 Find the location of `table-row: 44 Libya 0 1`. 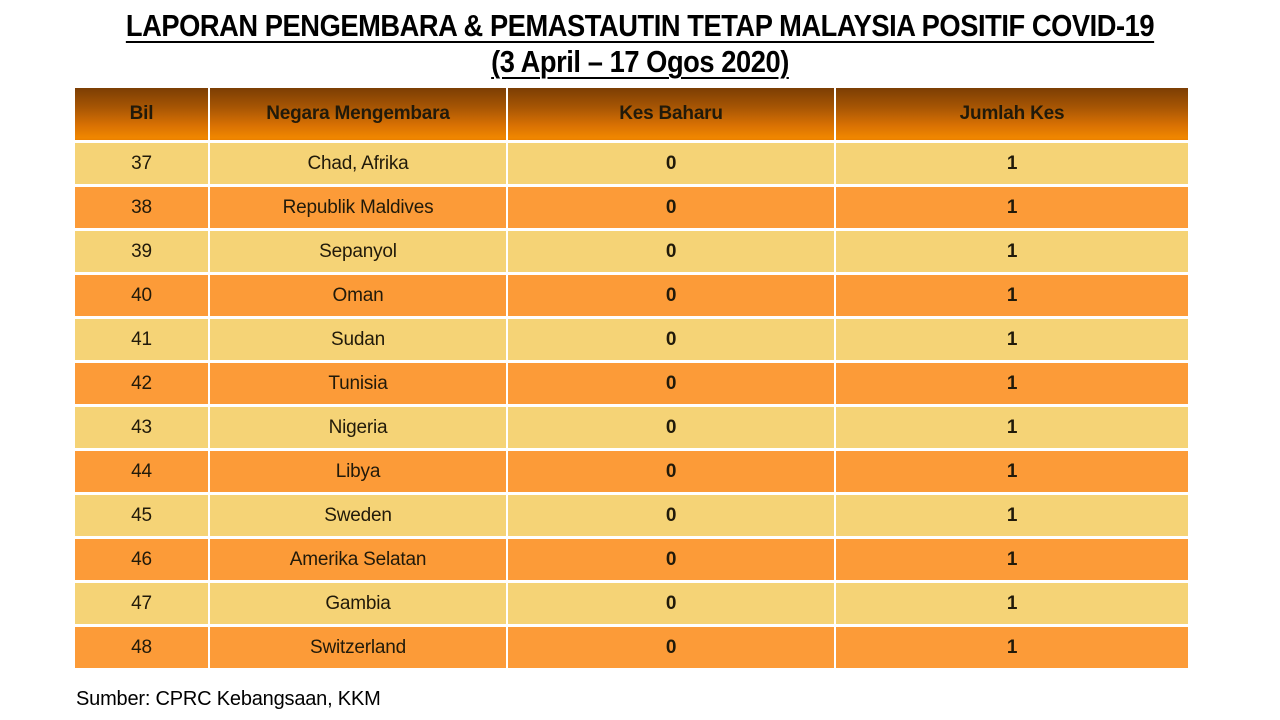

table-row: 44 Libya 0 1 is located at coordinates (631, 471).